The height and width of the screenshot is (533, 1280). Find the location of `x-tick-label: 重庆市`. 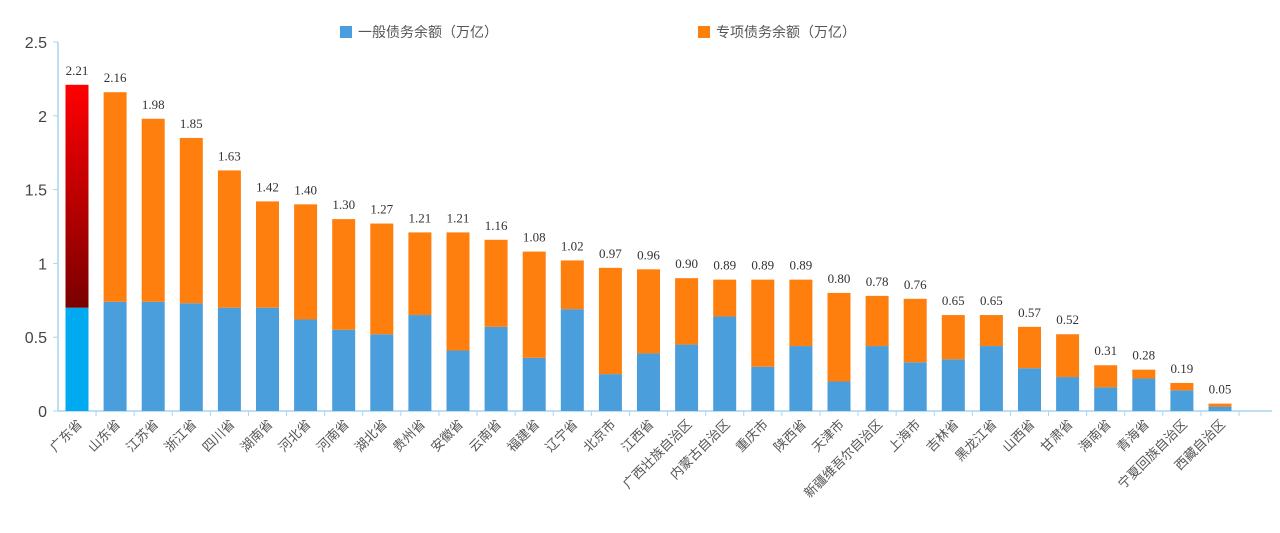

x-tick-label: 重庆市 is located at coordinates (752, 436).